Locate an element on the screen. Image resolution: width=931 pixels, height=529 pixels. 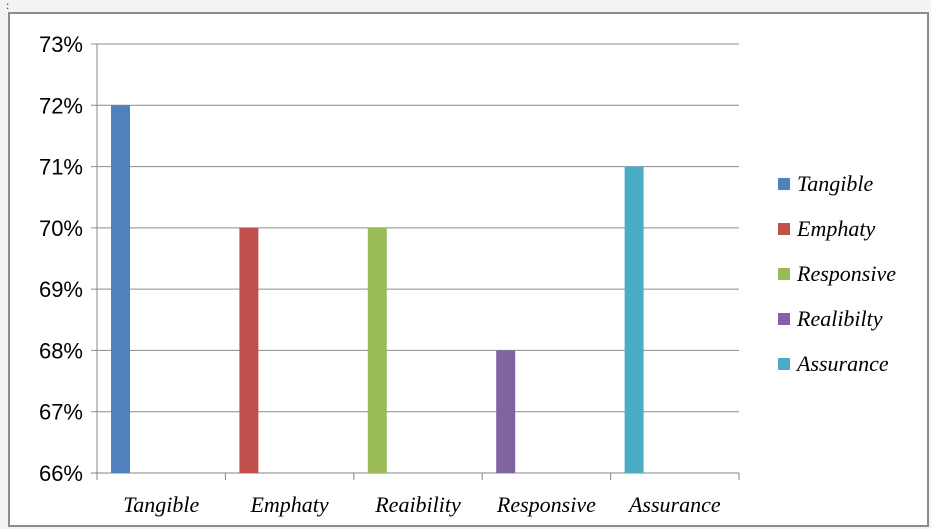
x-tick-label: Reaibility is located at coordinates (417, 504).